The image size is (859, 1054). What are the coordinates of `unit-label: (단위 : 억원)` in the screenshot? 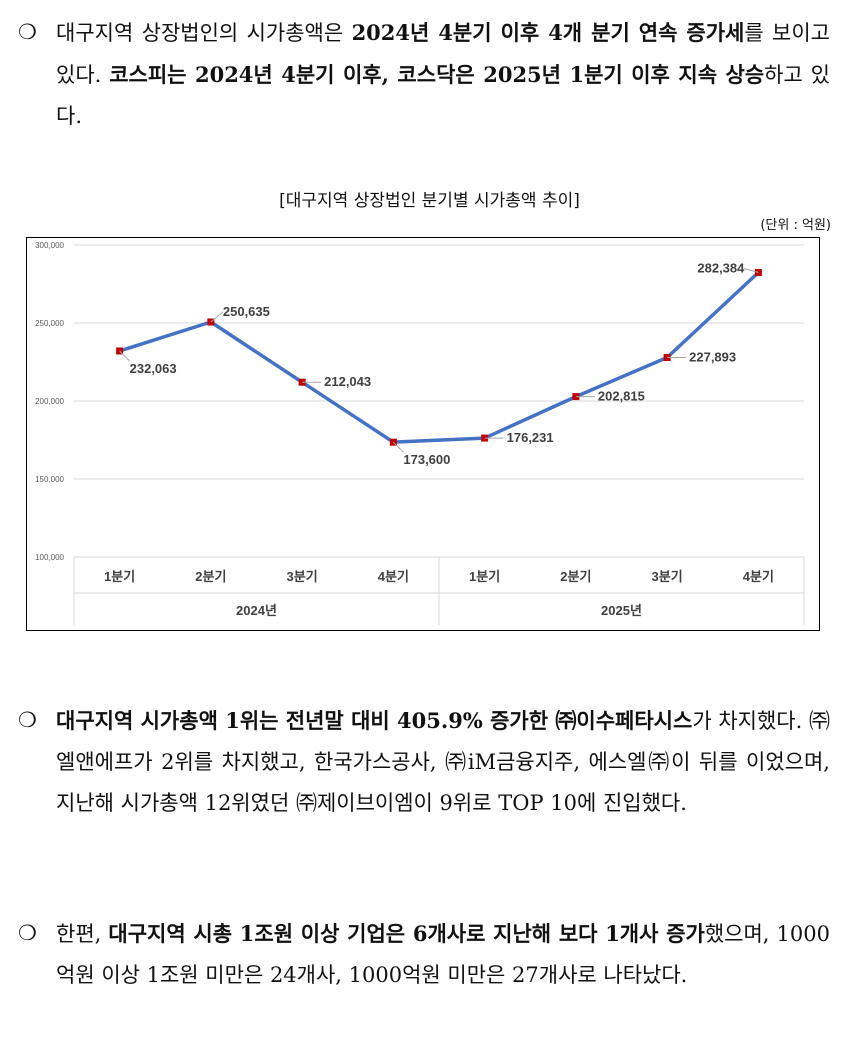 It's located at (795, 225).